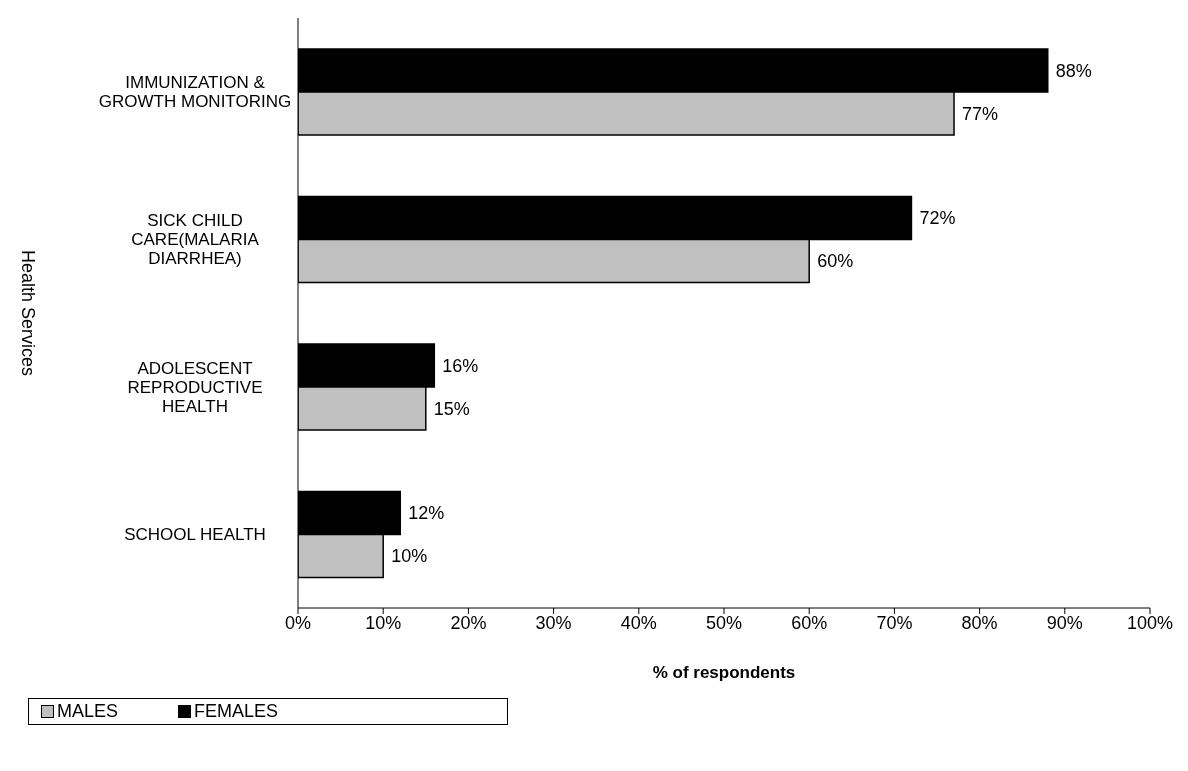  What do you see at coordinates (979, 622) in the screenshot?
I see `x-tick-label: 80%` at bounding box center [979, 622].